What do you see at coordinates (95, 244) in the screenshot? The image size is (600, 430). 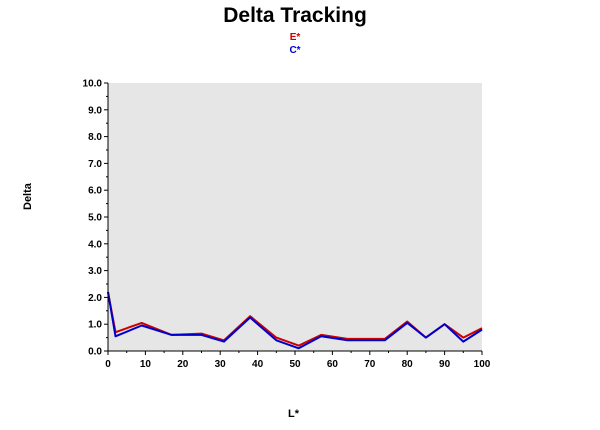 I see `y-tick-label: 4.0` at bounding box center [95, 244].